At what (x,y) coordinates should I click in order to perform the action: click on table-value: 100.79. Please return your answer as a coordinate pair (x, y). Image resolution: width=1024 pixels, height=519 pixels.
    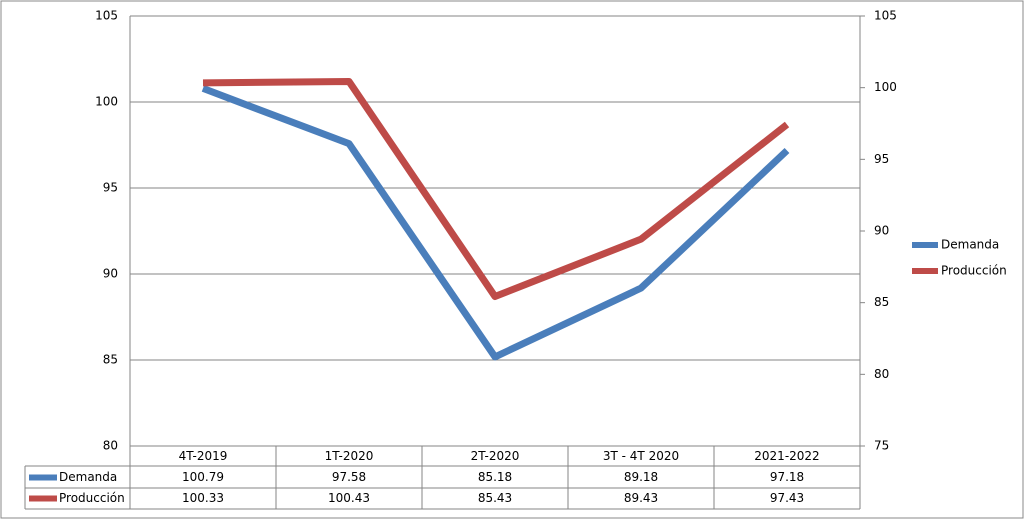
    Looking at the image, I should click on (203, 477).